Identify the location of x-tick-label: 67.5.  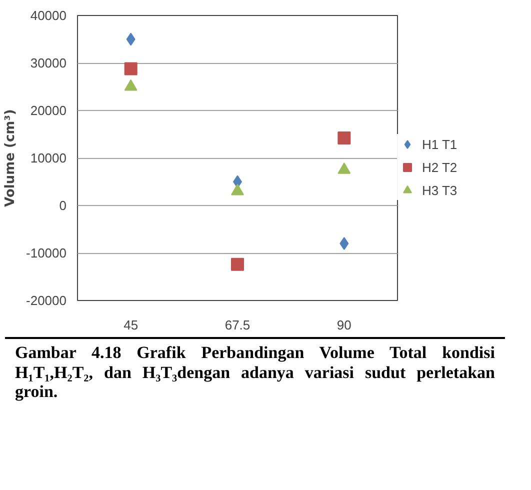
(237, 325).